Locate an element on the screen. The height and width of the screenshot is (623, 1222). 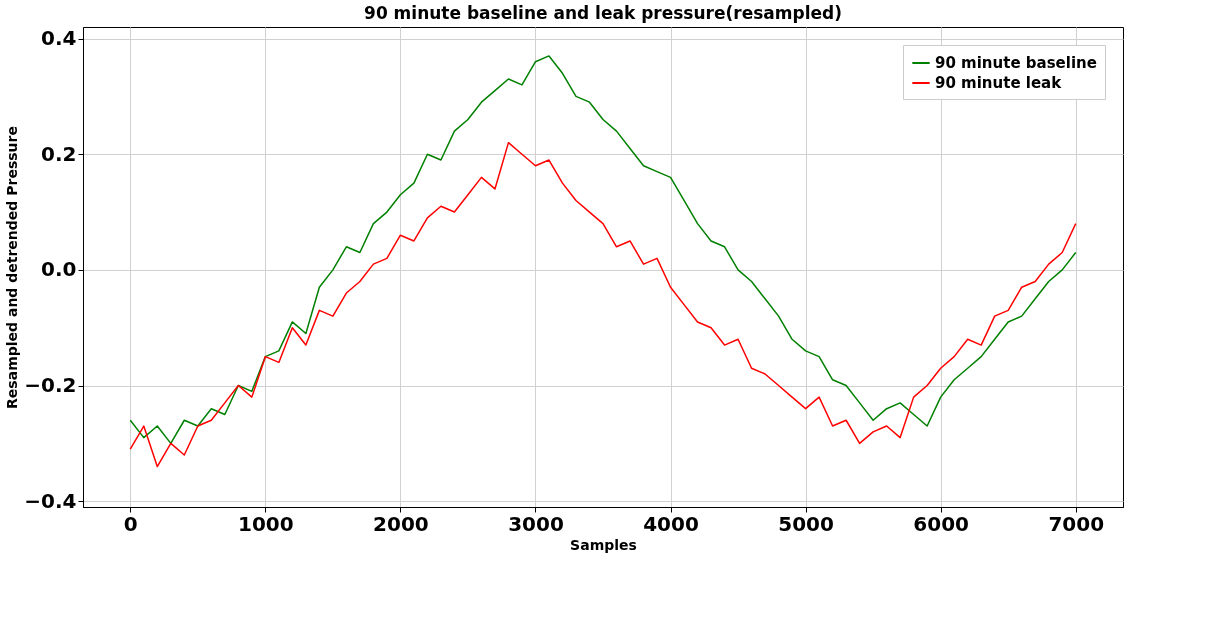
x-axis-title: Samples is located at coordinates (603, 544).